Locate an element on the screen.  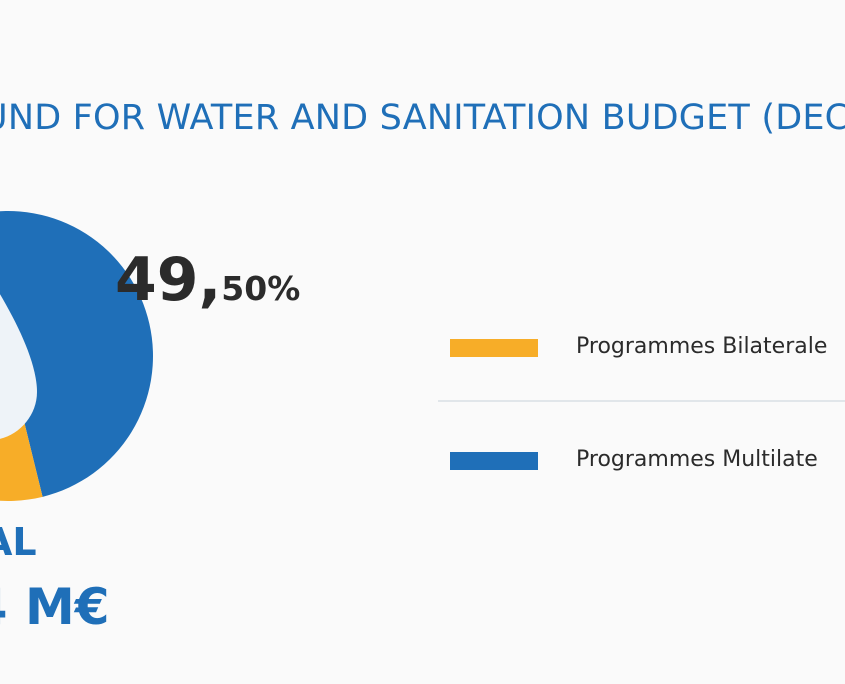
total-label: TAL is located at coordinates (18, 542).